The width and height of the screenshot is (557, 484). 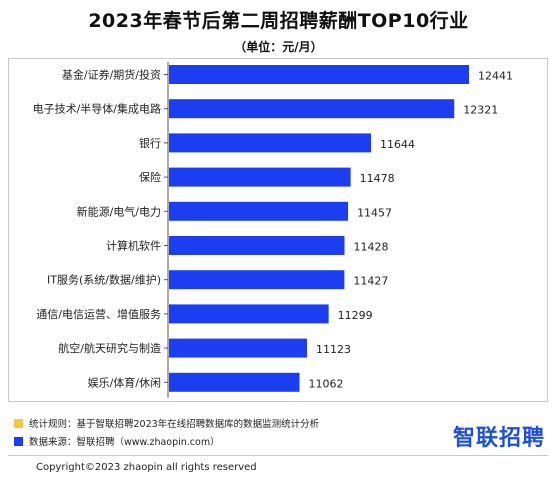 I want to click on value-label: 12321, so click(x=480, y=110).